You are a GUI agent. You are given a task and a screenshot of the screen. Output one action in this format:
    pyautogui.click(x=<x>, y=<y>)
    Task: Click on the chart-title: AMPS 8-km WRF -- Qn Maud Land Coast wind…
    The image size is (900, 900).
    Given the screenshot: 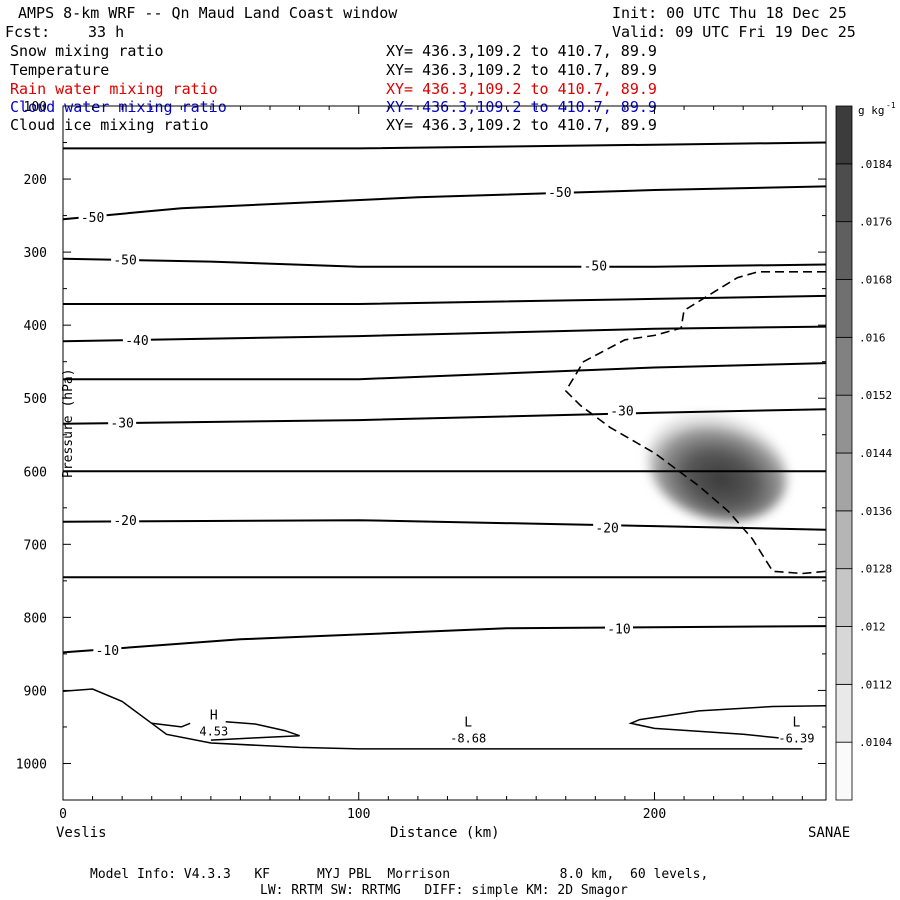 What is the action you would take?
    pyautogui.click(x=208, y=13)
    